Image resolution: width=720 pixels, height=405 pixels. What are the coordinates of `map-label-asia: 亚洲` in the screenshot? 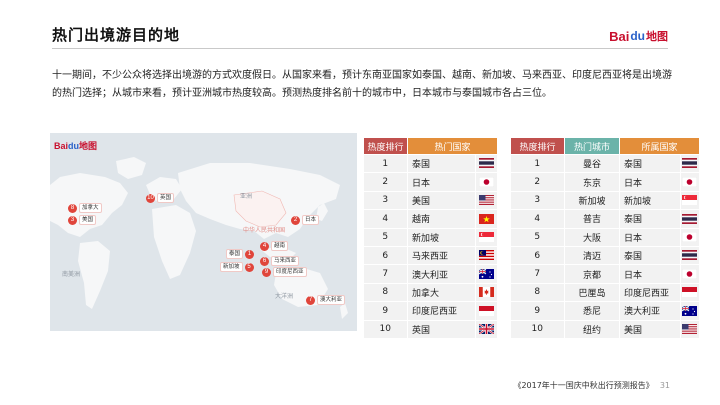 It's located at (246, 196).